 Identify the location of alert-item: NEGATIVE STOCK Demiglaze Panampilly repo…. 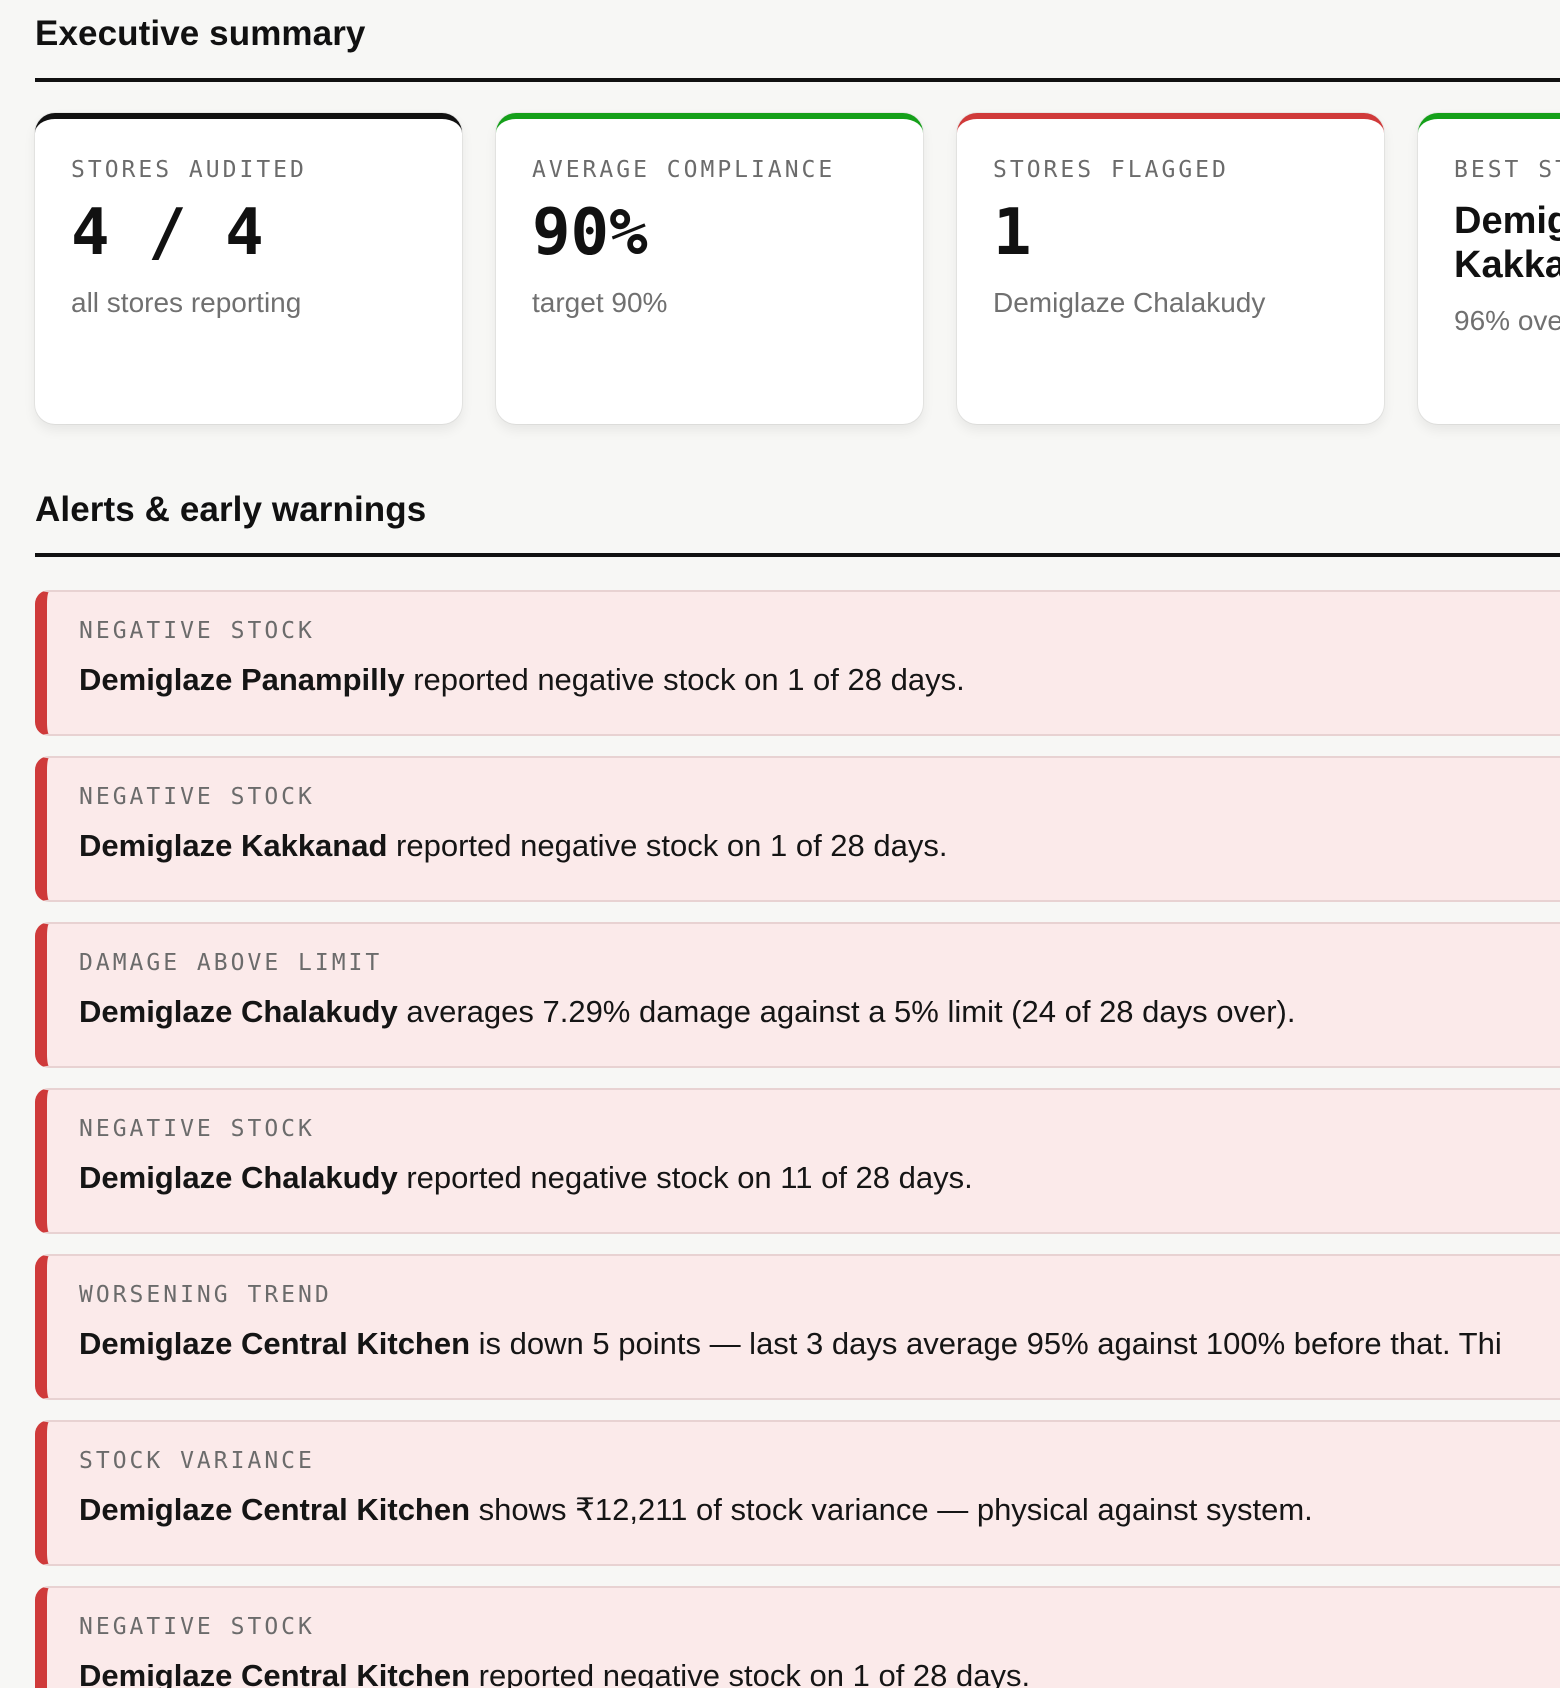
(797, 663).